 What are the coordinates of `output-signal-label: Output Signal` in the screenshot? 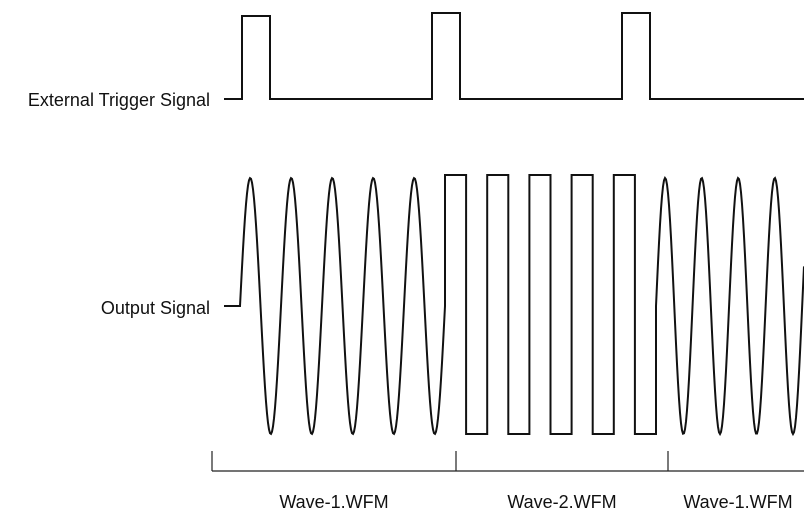 It's located at (155, 308).